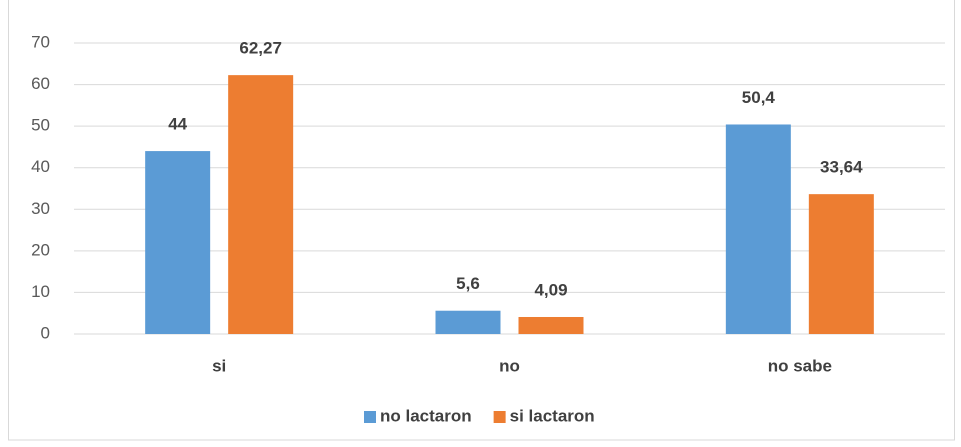  What do you see at coordinates (45, 332) in the screenshot?
I see `y-tick-label: 0` at bounding box center [45, 332].